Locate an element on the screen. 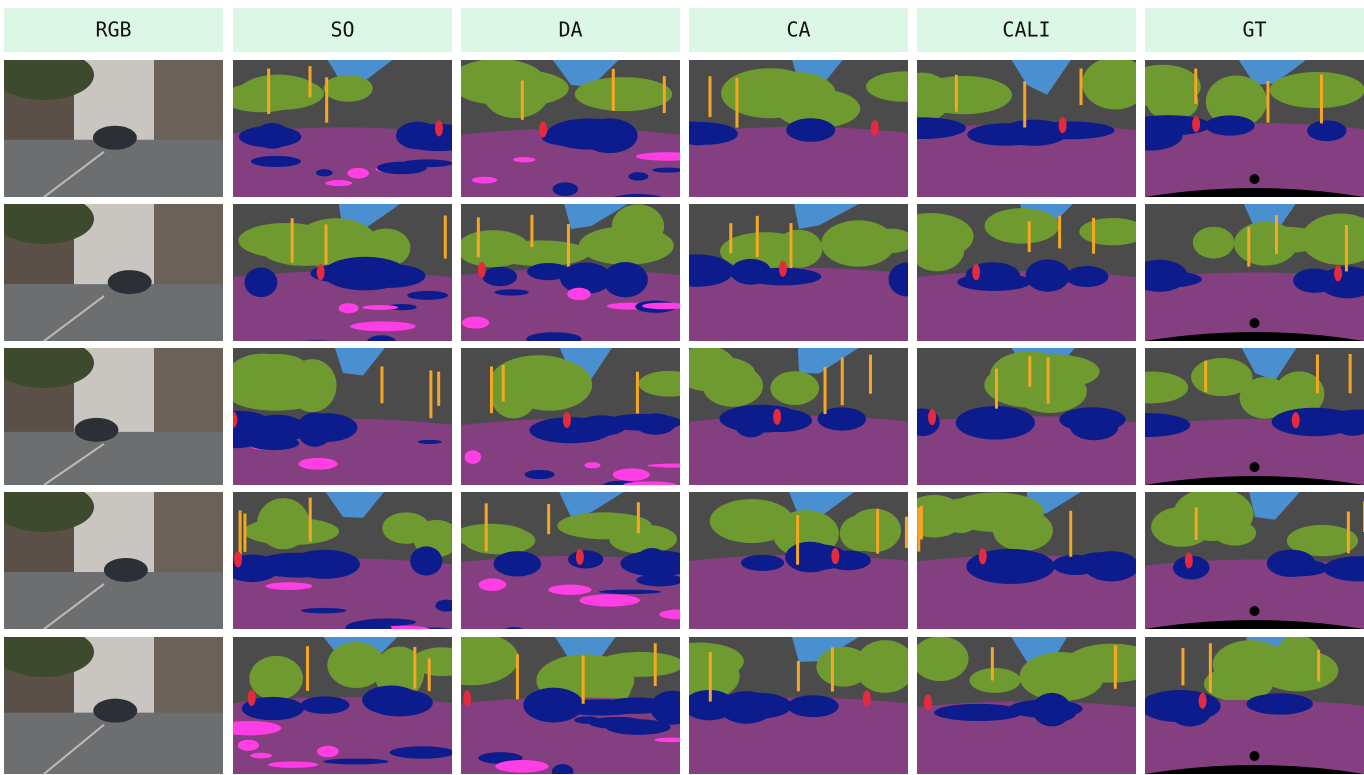  road is located at coordinates (798, 161).